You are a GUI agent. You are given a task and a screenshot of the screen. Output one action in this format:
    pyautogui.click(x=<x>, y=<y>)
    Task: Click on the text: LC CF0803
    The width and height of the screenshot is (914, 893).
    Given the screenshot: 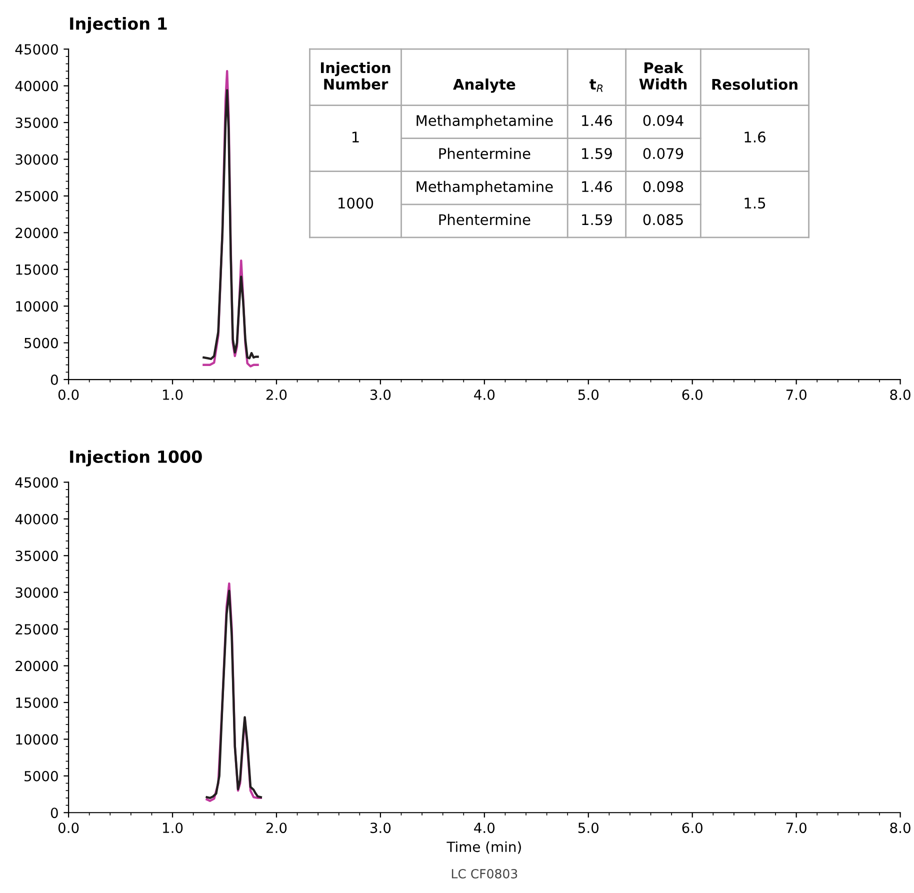 What is the action you would take?
    pyautogui.click(x=485, y=873)
    